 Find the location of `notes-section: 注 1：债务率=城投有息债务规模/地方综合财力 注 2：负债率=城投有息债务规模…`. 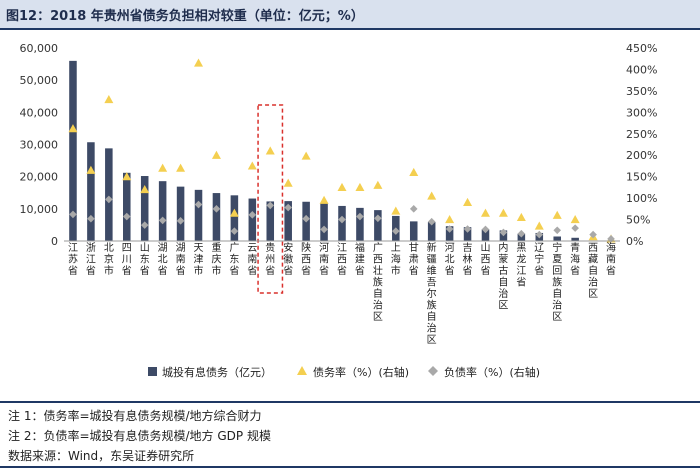

notes-section: 注 1：债务率=城投有息债务规模/地方综合财力 注 2：负债率=城投有息债务规模… is located at coordinates (350, 432).